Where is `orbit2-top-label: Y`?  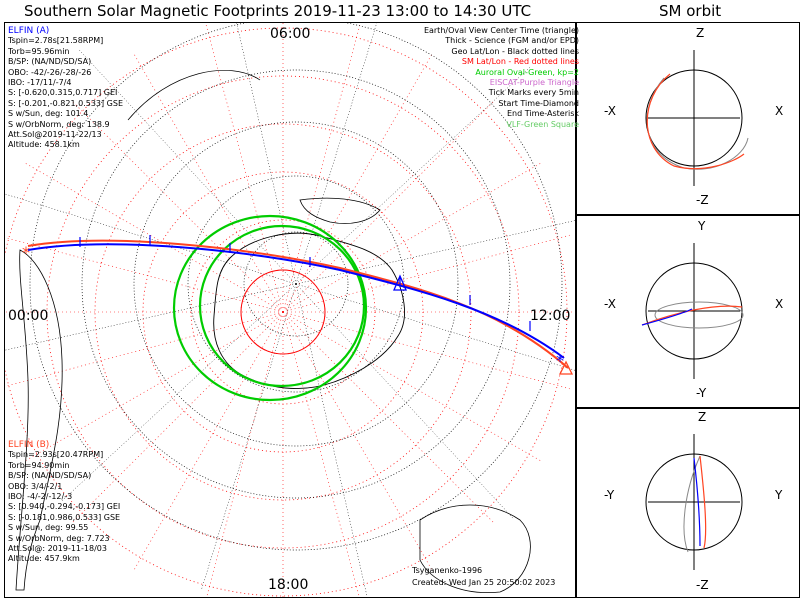
orbit2-top-label: Y is located at coordinates (702, 226).